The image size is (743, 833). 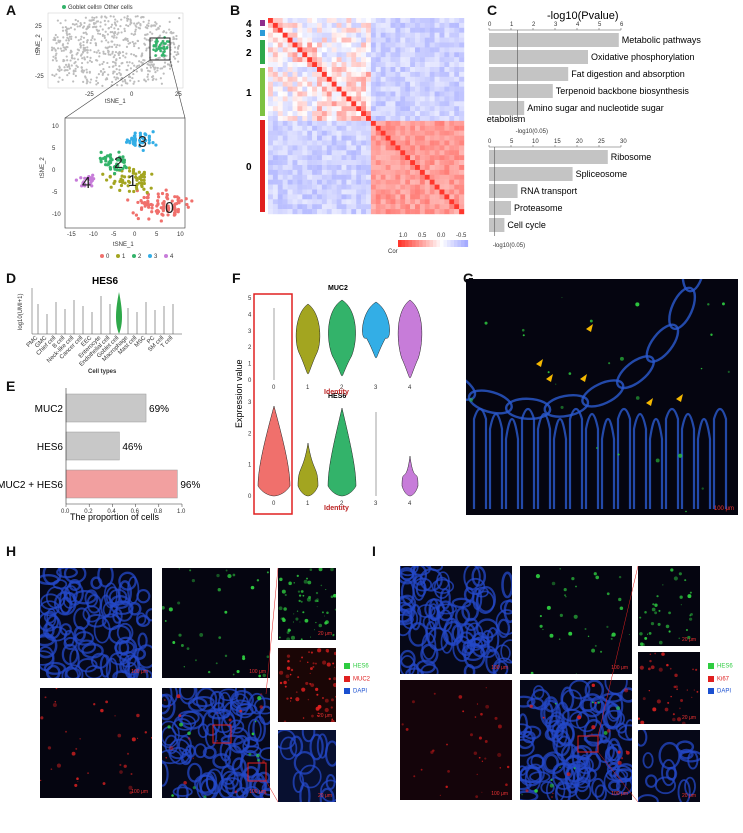 I want to click on tsne-bot-ytick: 10, so click(x=55, y=127).